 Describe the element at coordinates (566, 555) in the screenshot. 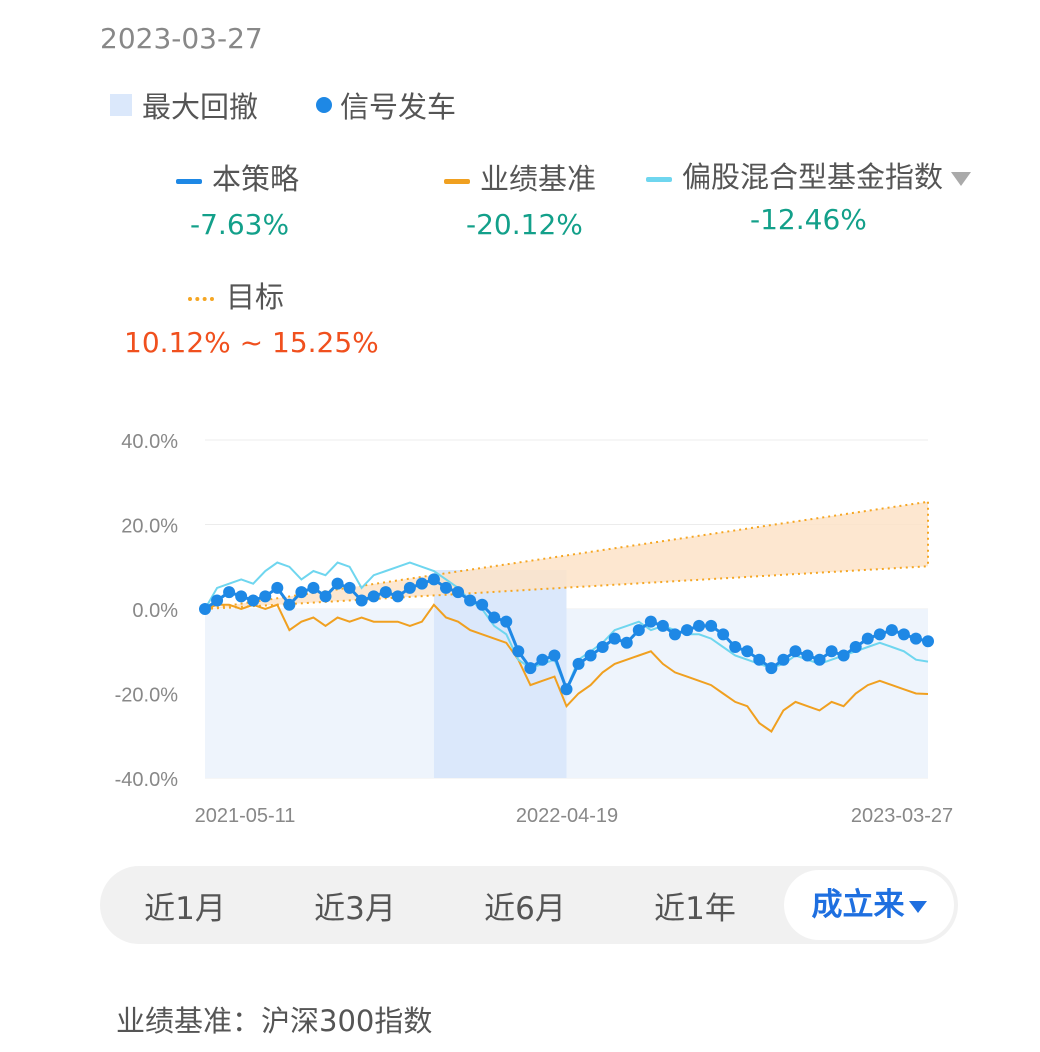

I see `target-band` at that location.